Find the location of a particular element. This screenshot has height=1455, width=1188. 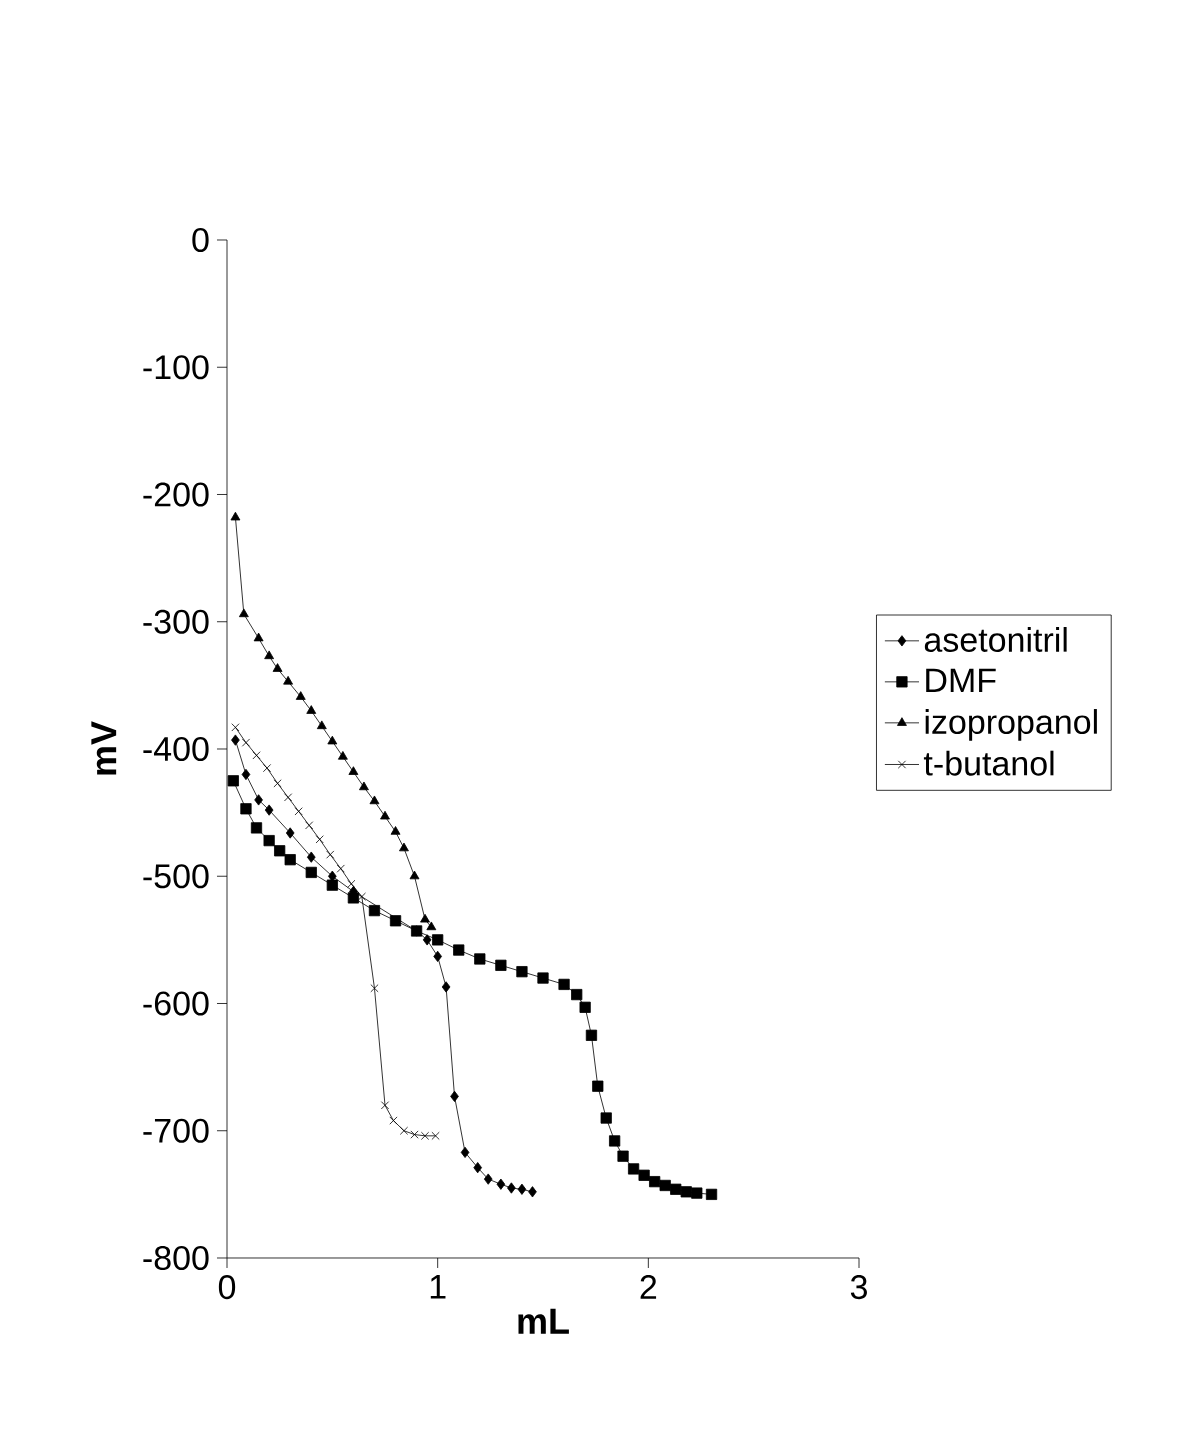

x-tick-label: 3 is located at coordinates (858, 1287).